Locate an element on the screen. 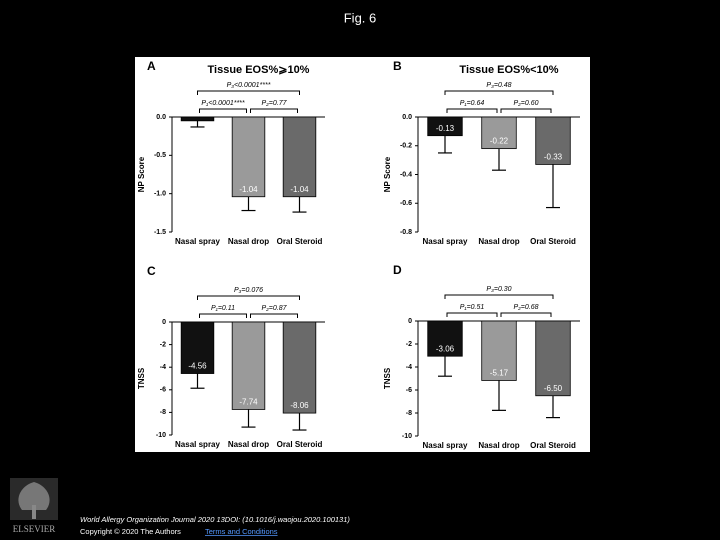 The width and height of the screenshot is (720, 540). panel-letter: C is located at coordinates (151, 271).